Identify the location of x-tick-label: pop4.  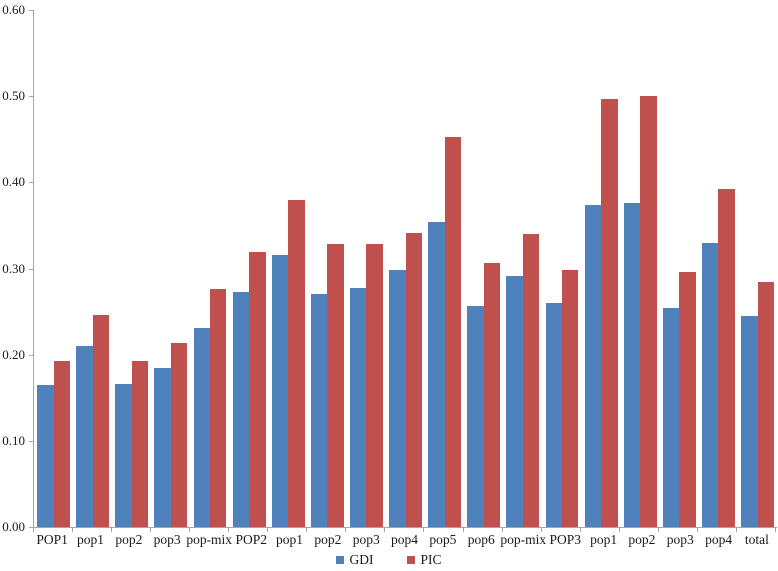
(719, 539).